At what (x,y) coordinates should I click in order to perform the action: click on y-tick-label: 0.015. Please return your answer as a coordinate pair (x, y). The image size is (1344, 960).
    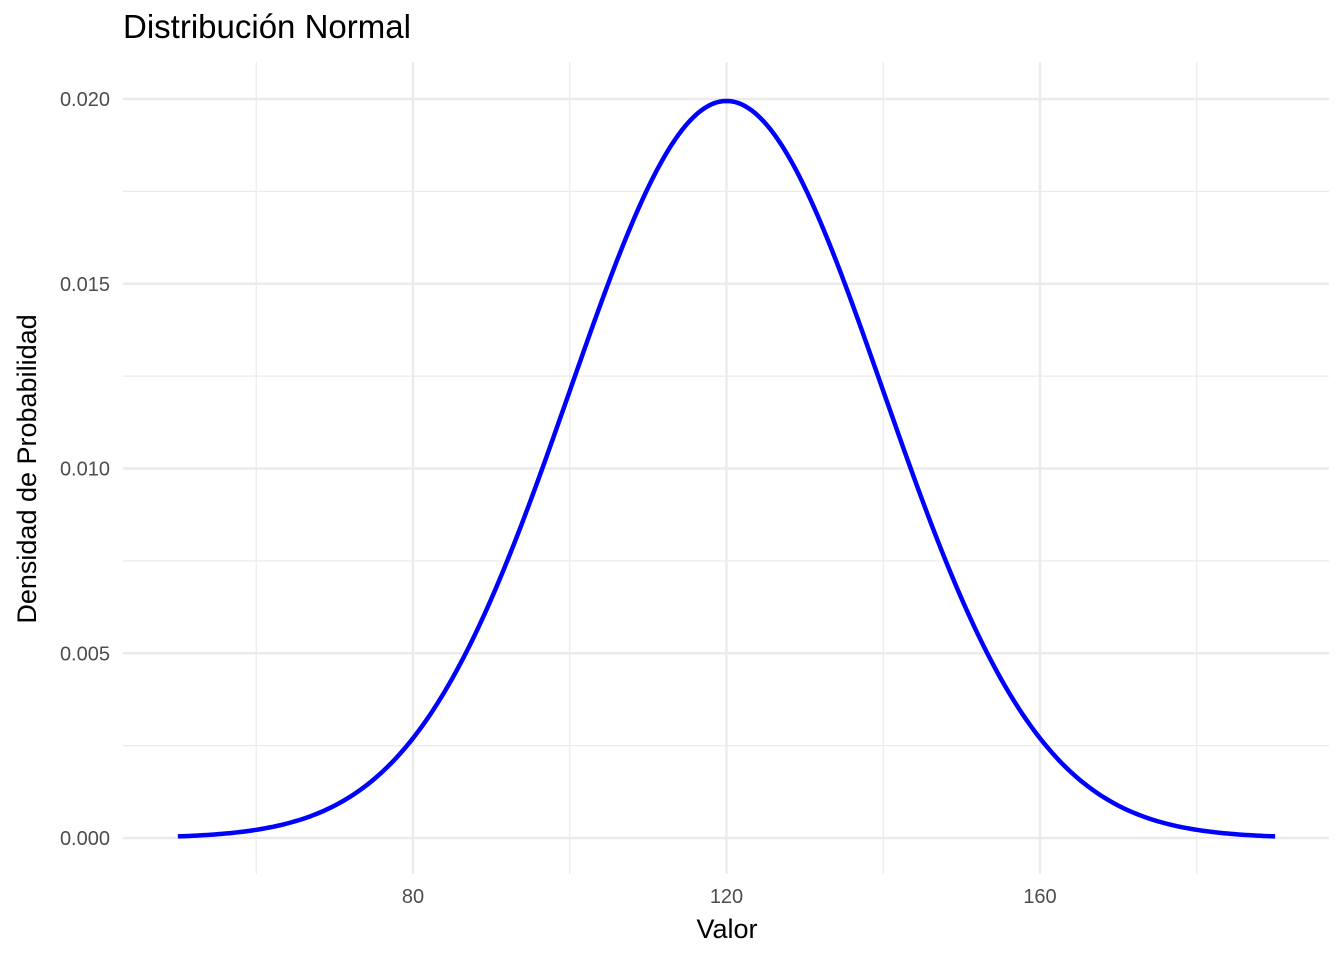
    Looking at the image, I should click on (85, 285).